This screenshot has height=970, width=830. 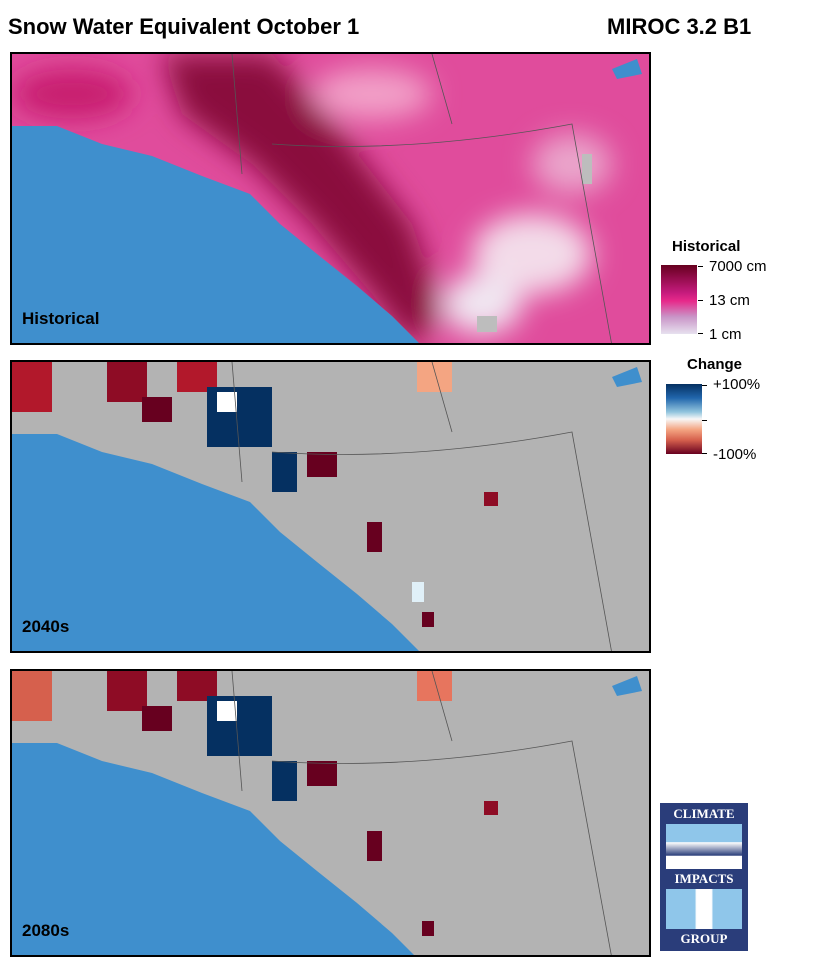 What do you see at coordinates (679, 26) in the screenshot?
I see `model-name: MIROC 3.2 B1` at bounding box center [679, 26].